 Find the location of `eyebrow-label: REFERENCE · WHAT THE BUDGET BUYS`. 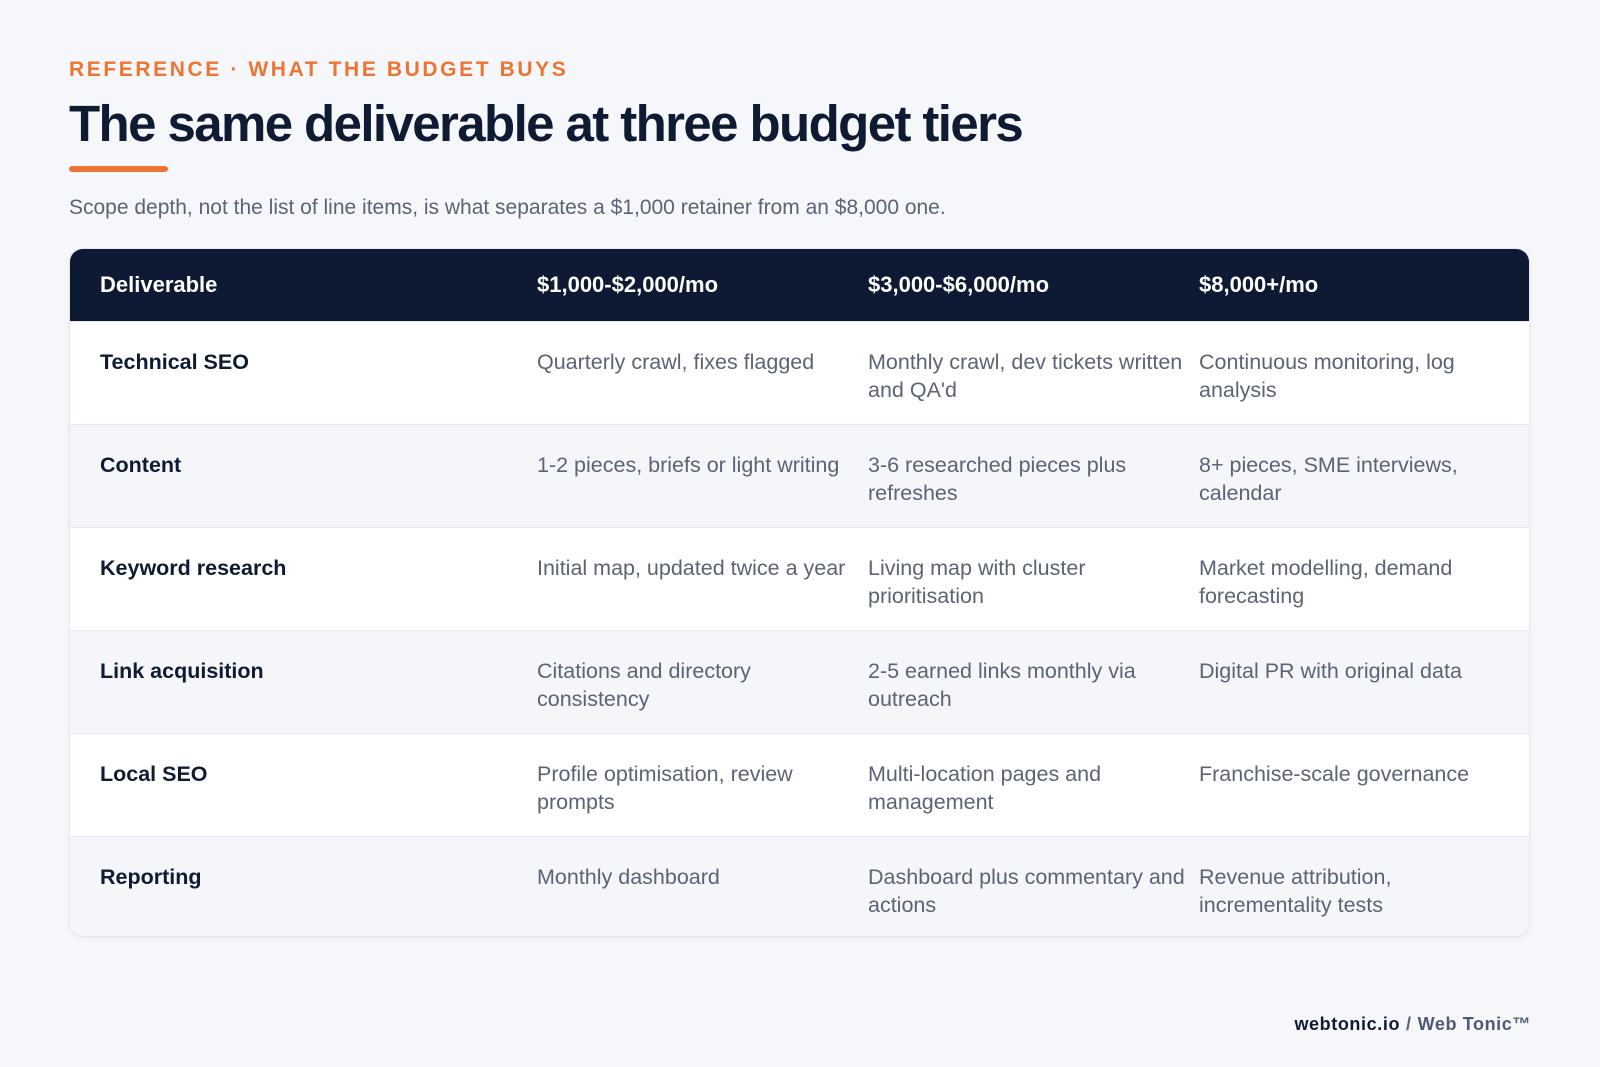

eyebrow-label: REFERENCE · WHAT THE BUDGET BUYS is located at coordinates (319, 69).